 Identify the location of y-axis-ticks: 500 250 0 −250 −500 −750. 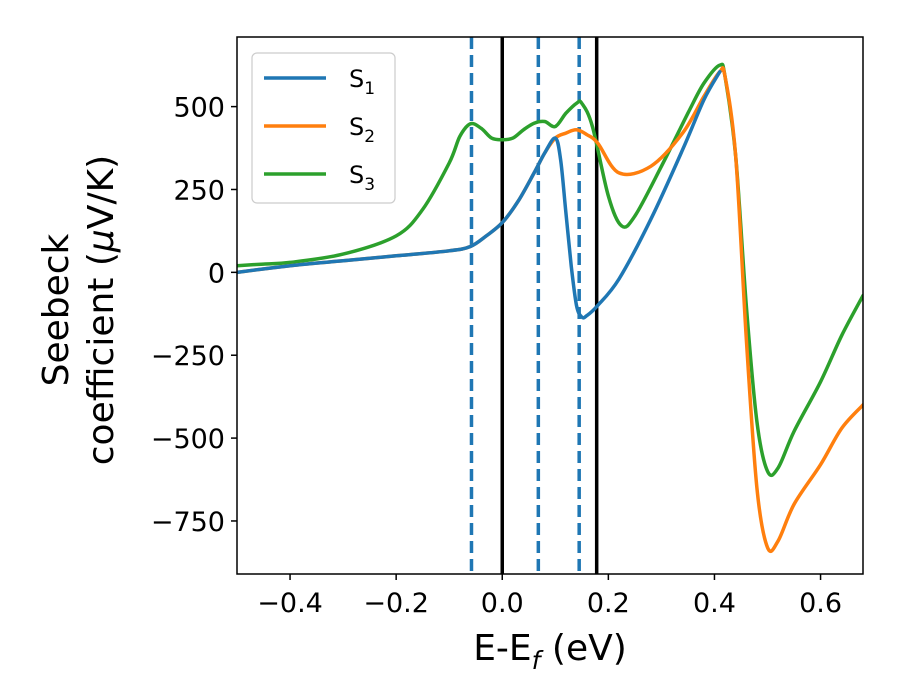
(194, 315).